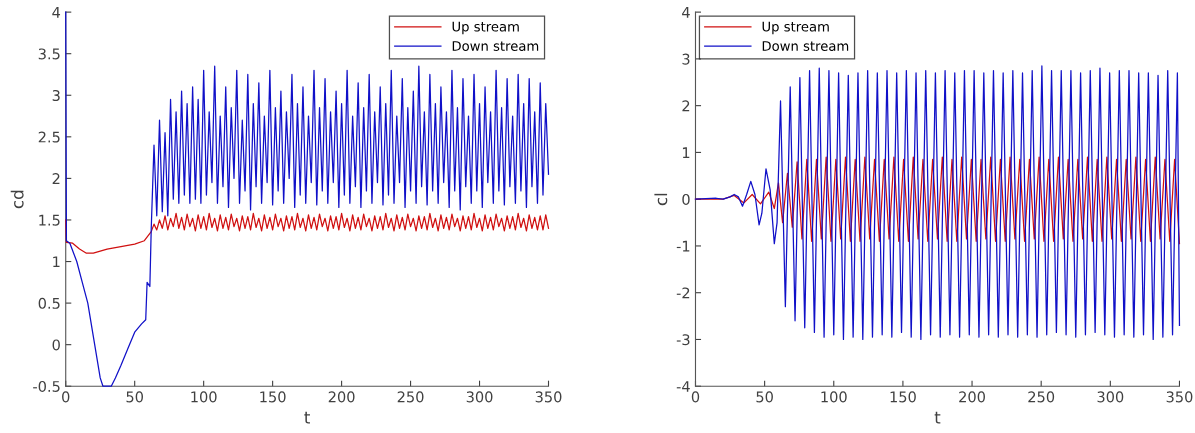 This screenshot has height=433, width=1195. Describe the element at coordinates (683, 293) in the screenshot. I see `y-tick-label: -2` at that location.